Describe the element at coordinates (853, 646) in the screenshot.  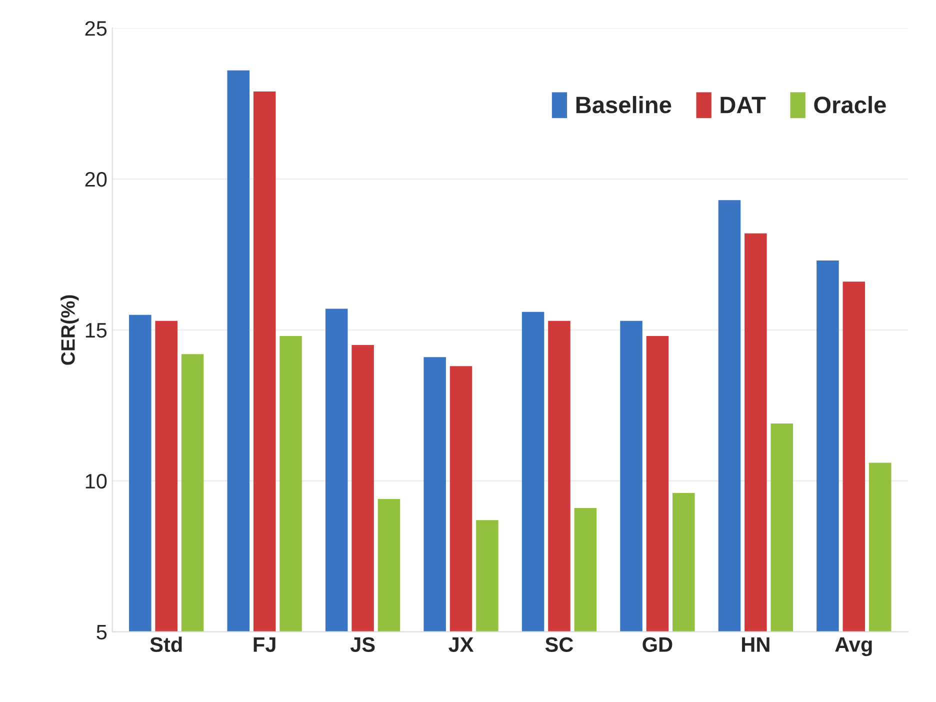
I see `x-tick-label: Avg` at that location.